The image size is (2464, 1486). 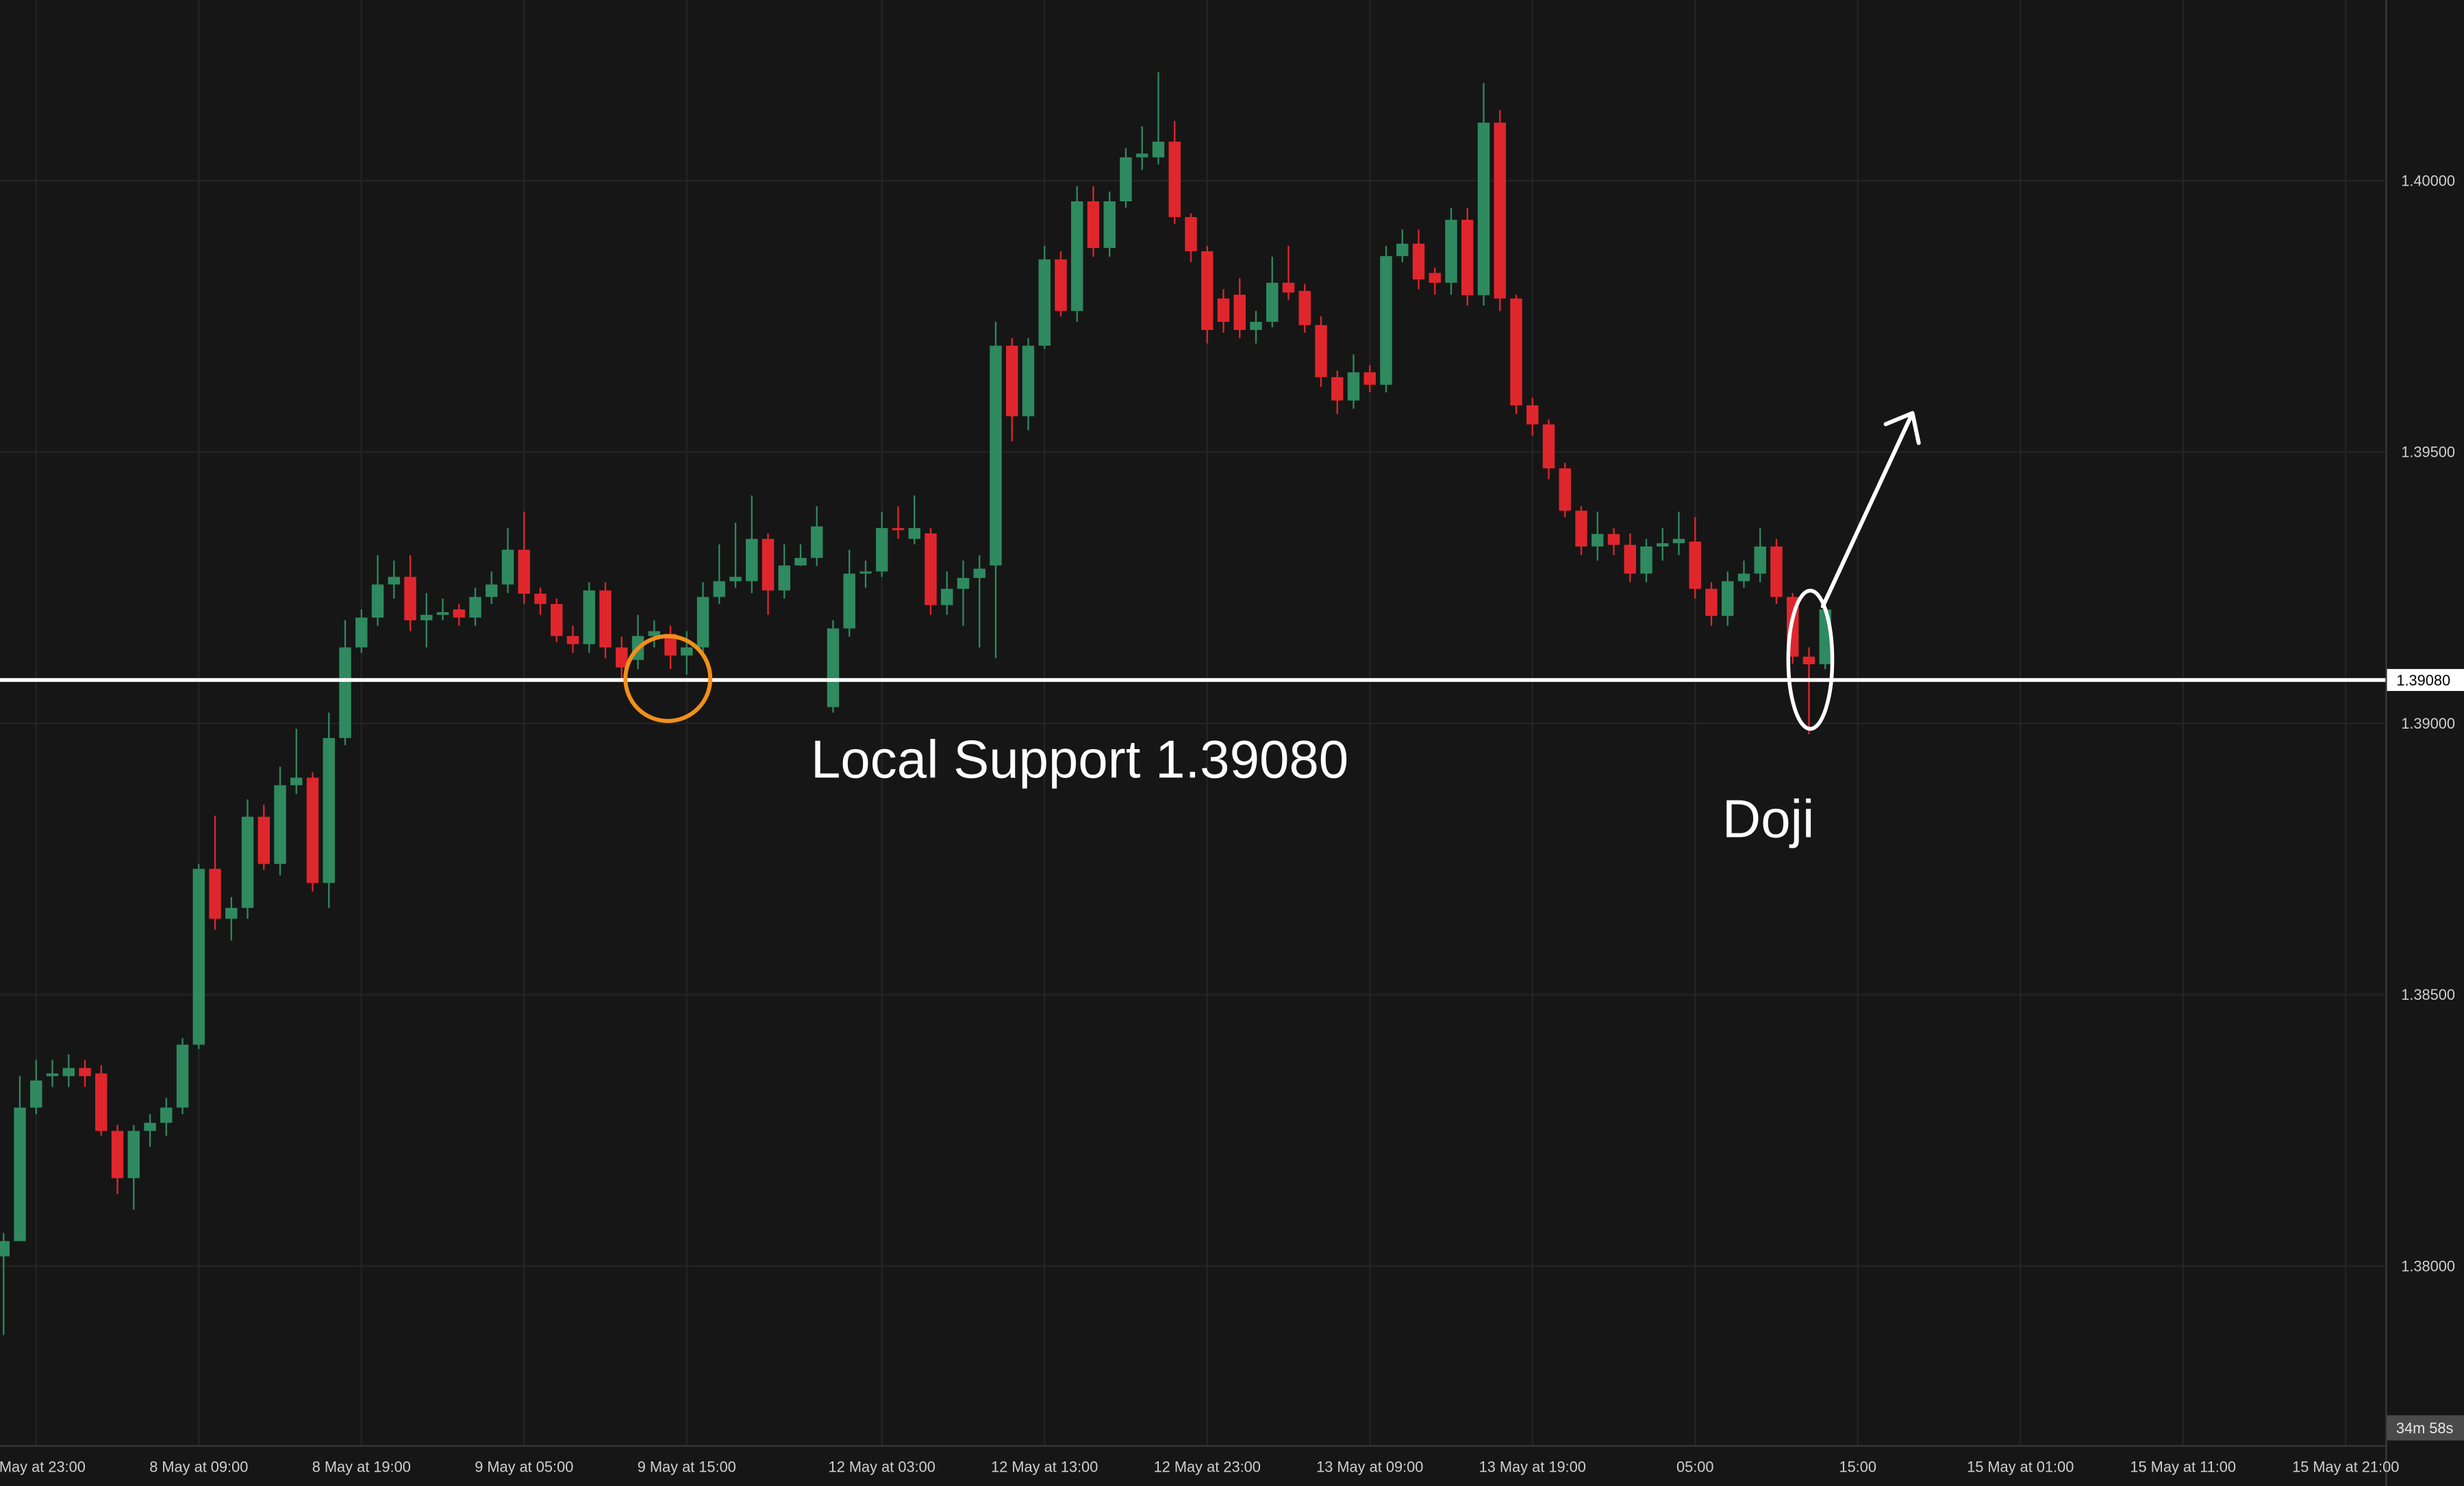 What do you see at coordinates (668, 678) in the screenshot?
I see `highlight-circle` at bounding box center [668, 678].